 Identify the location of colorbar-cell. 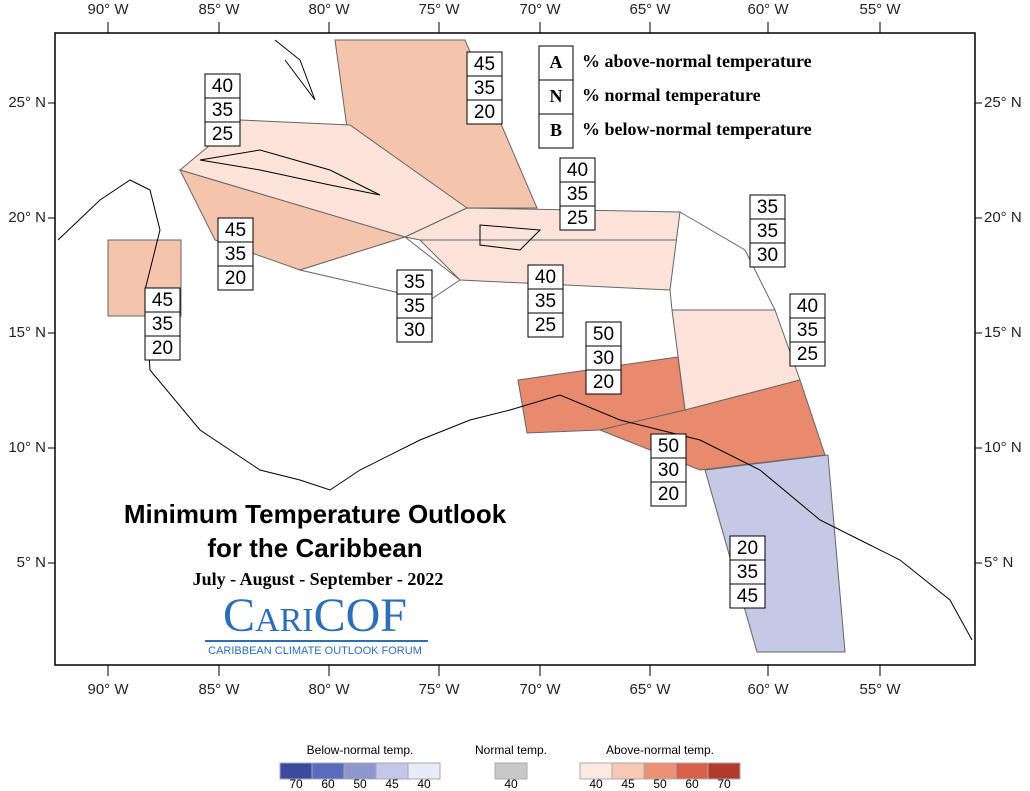
(724, 771).